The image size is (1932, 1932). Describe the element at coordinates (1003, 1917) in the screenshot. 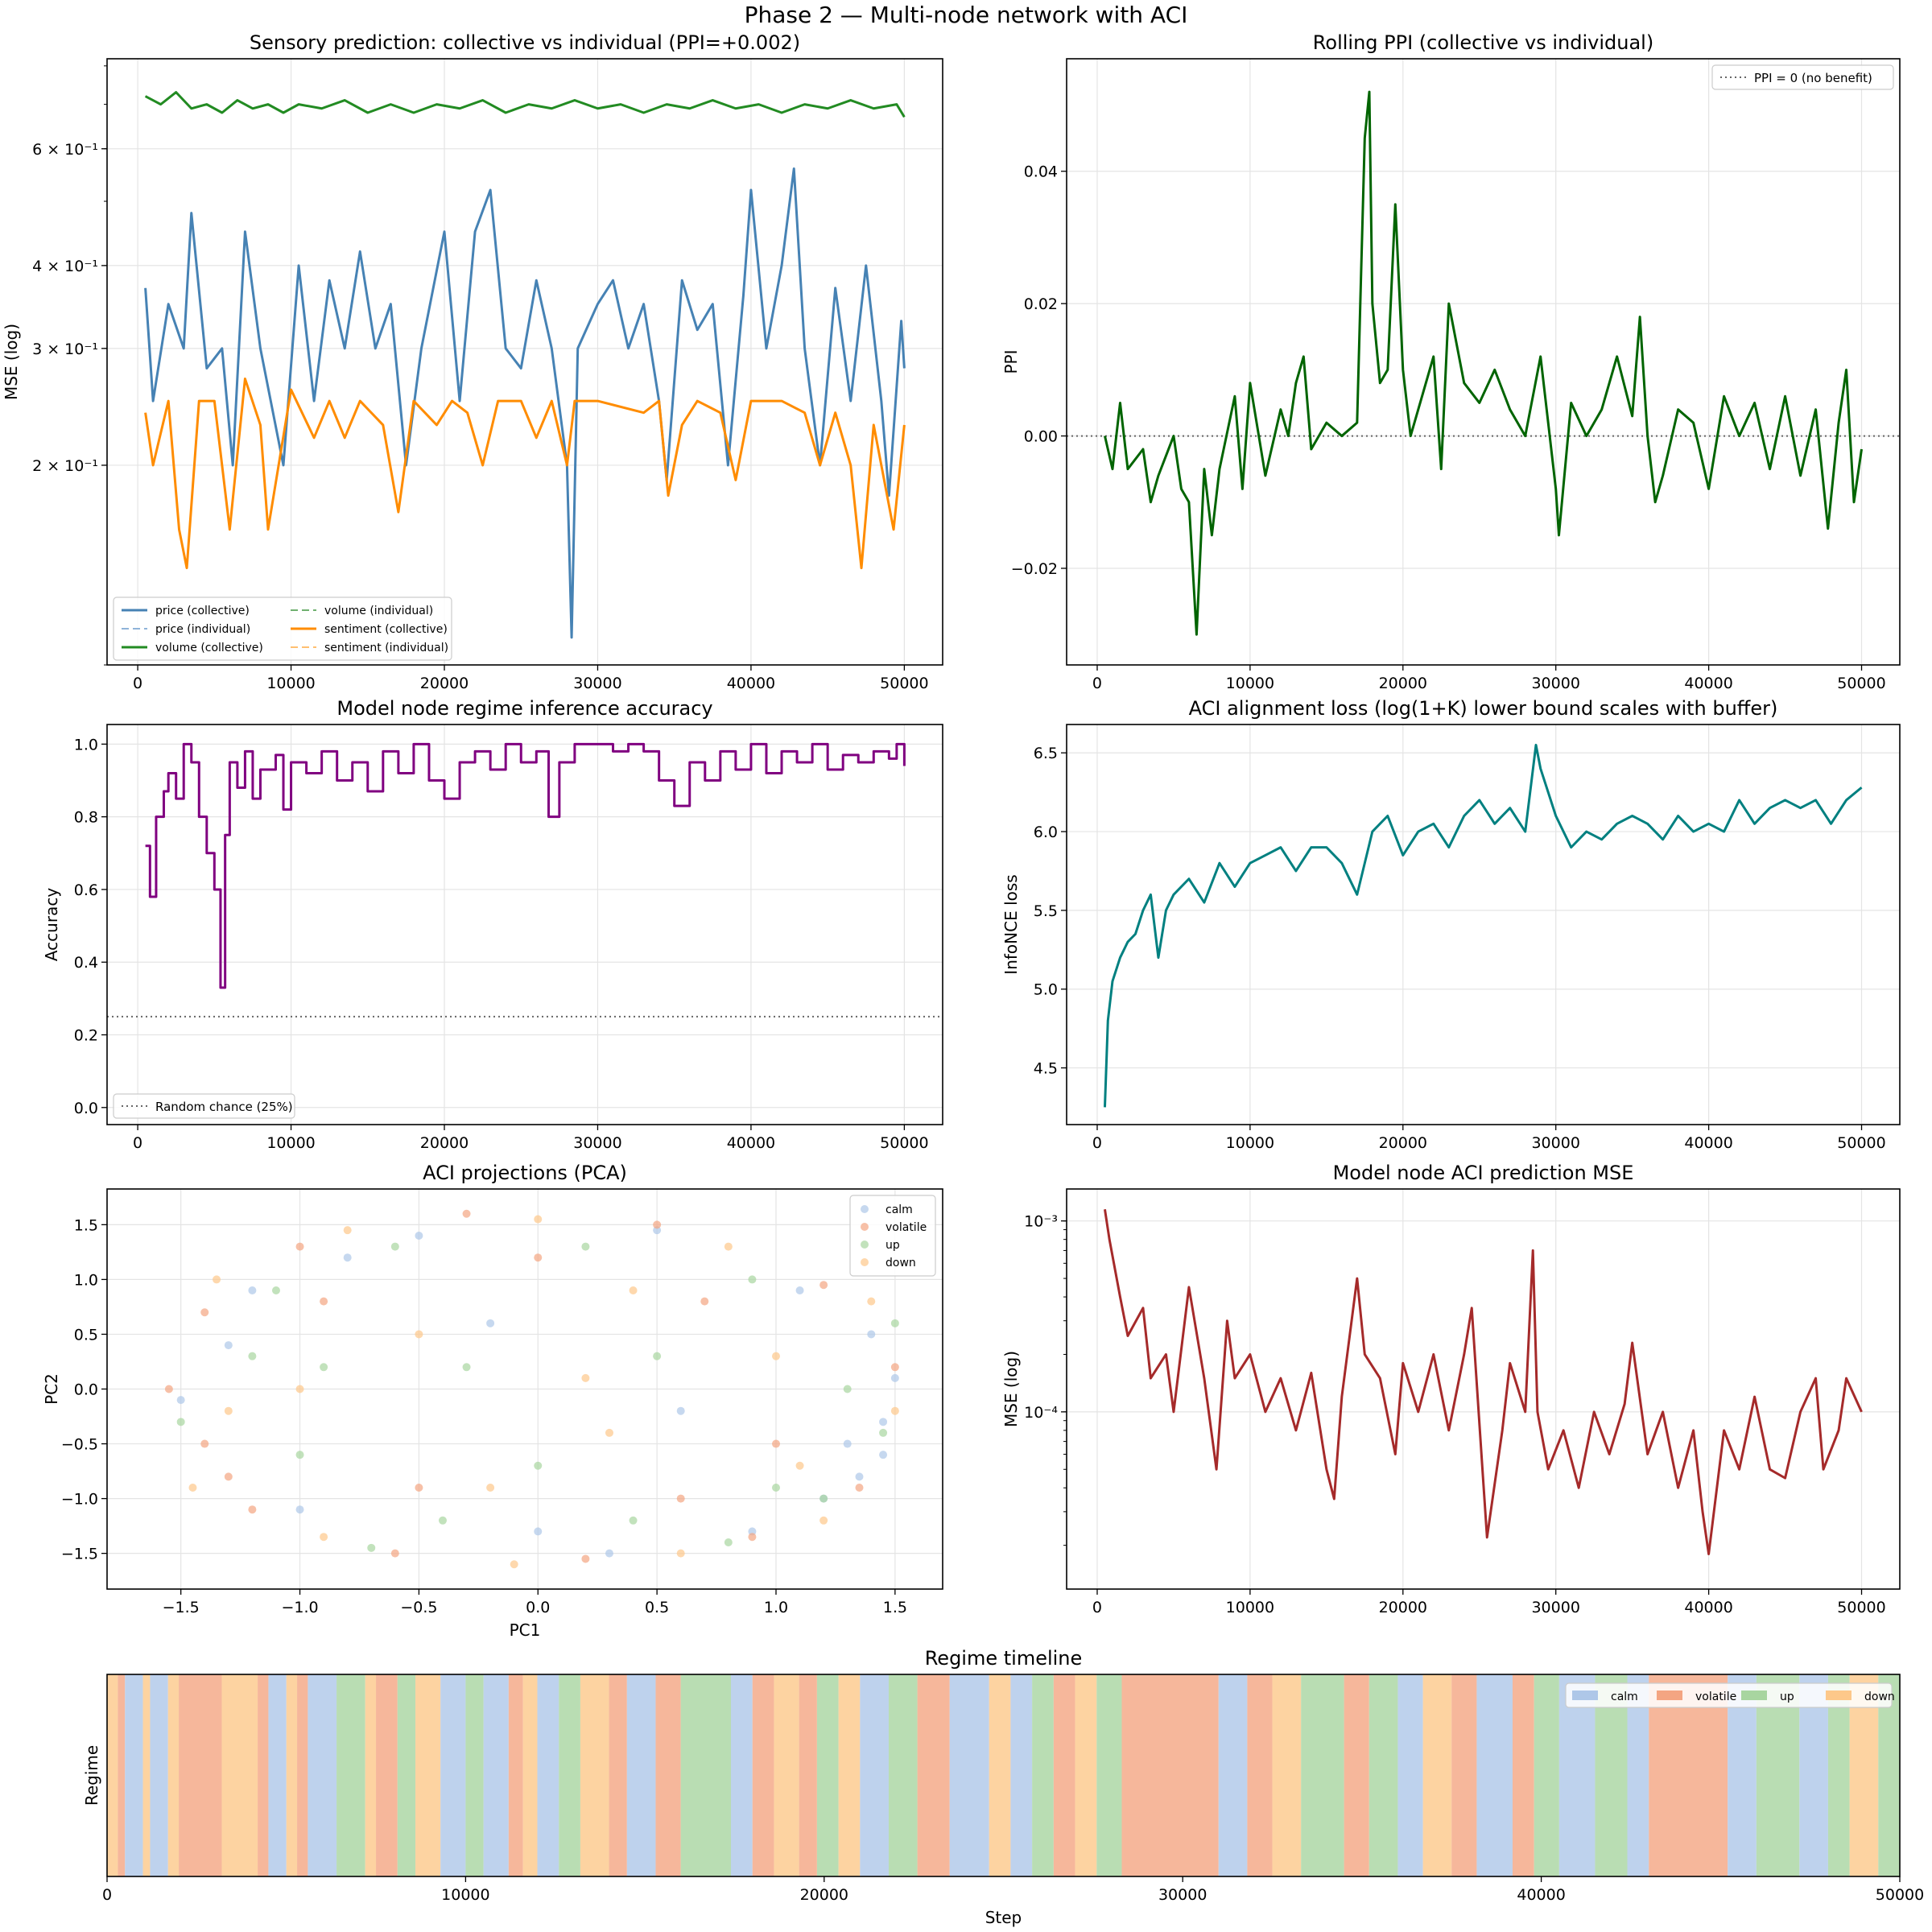

I see `x-axis-label: Step` at that location.